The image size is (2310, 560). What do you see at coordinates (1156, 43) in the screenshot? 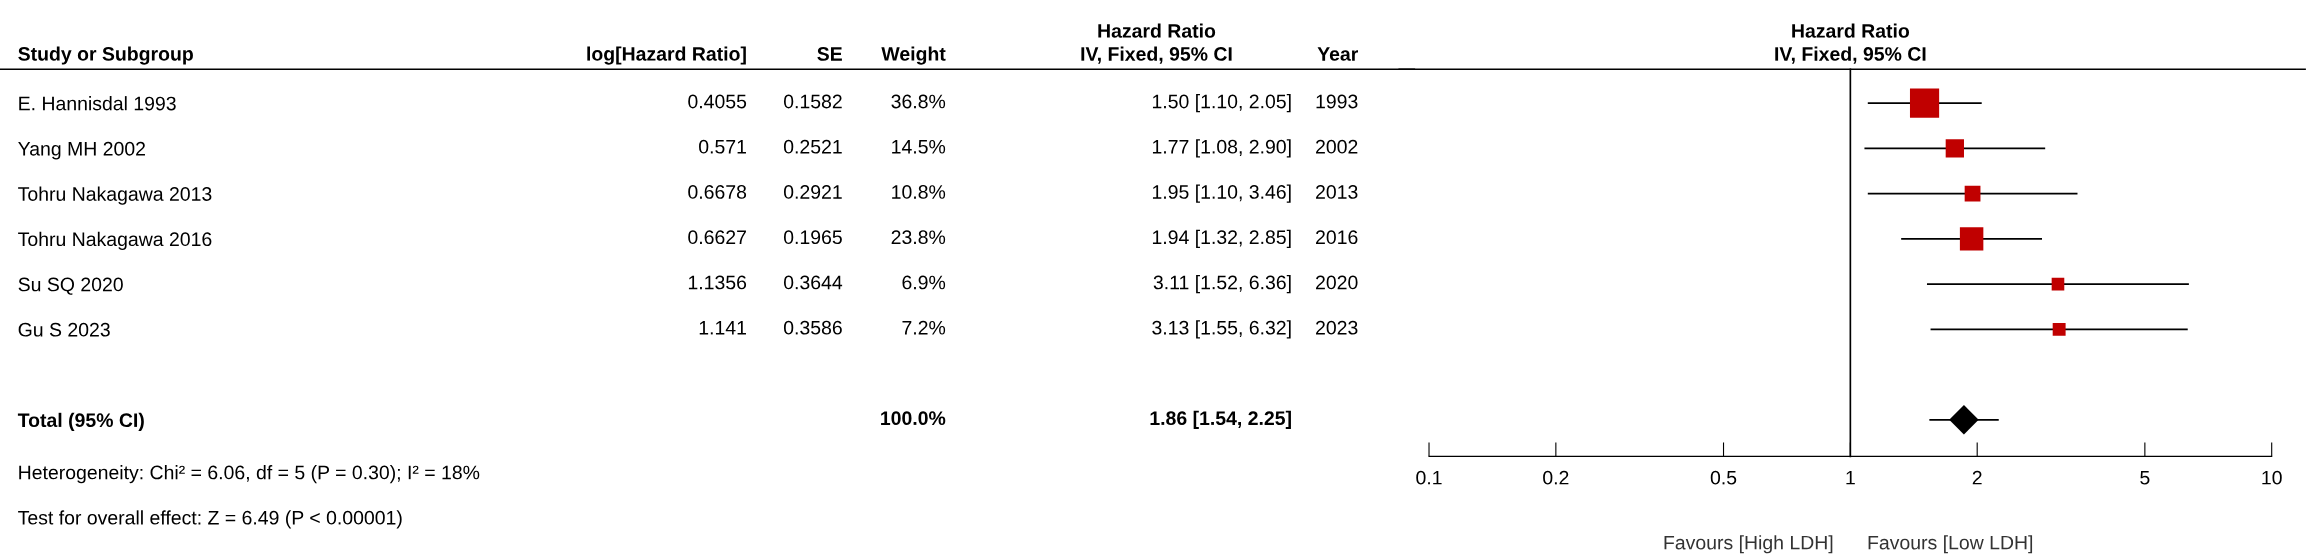
I see `category-label: Hazard Ratio IV, Fixed, 95% CI` at bounding box center [1156, 43].